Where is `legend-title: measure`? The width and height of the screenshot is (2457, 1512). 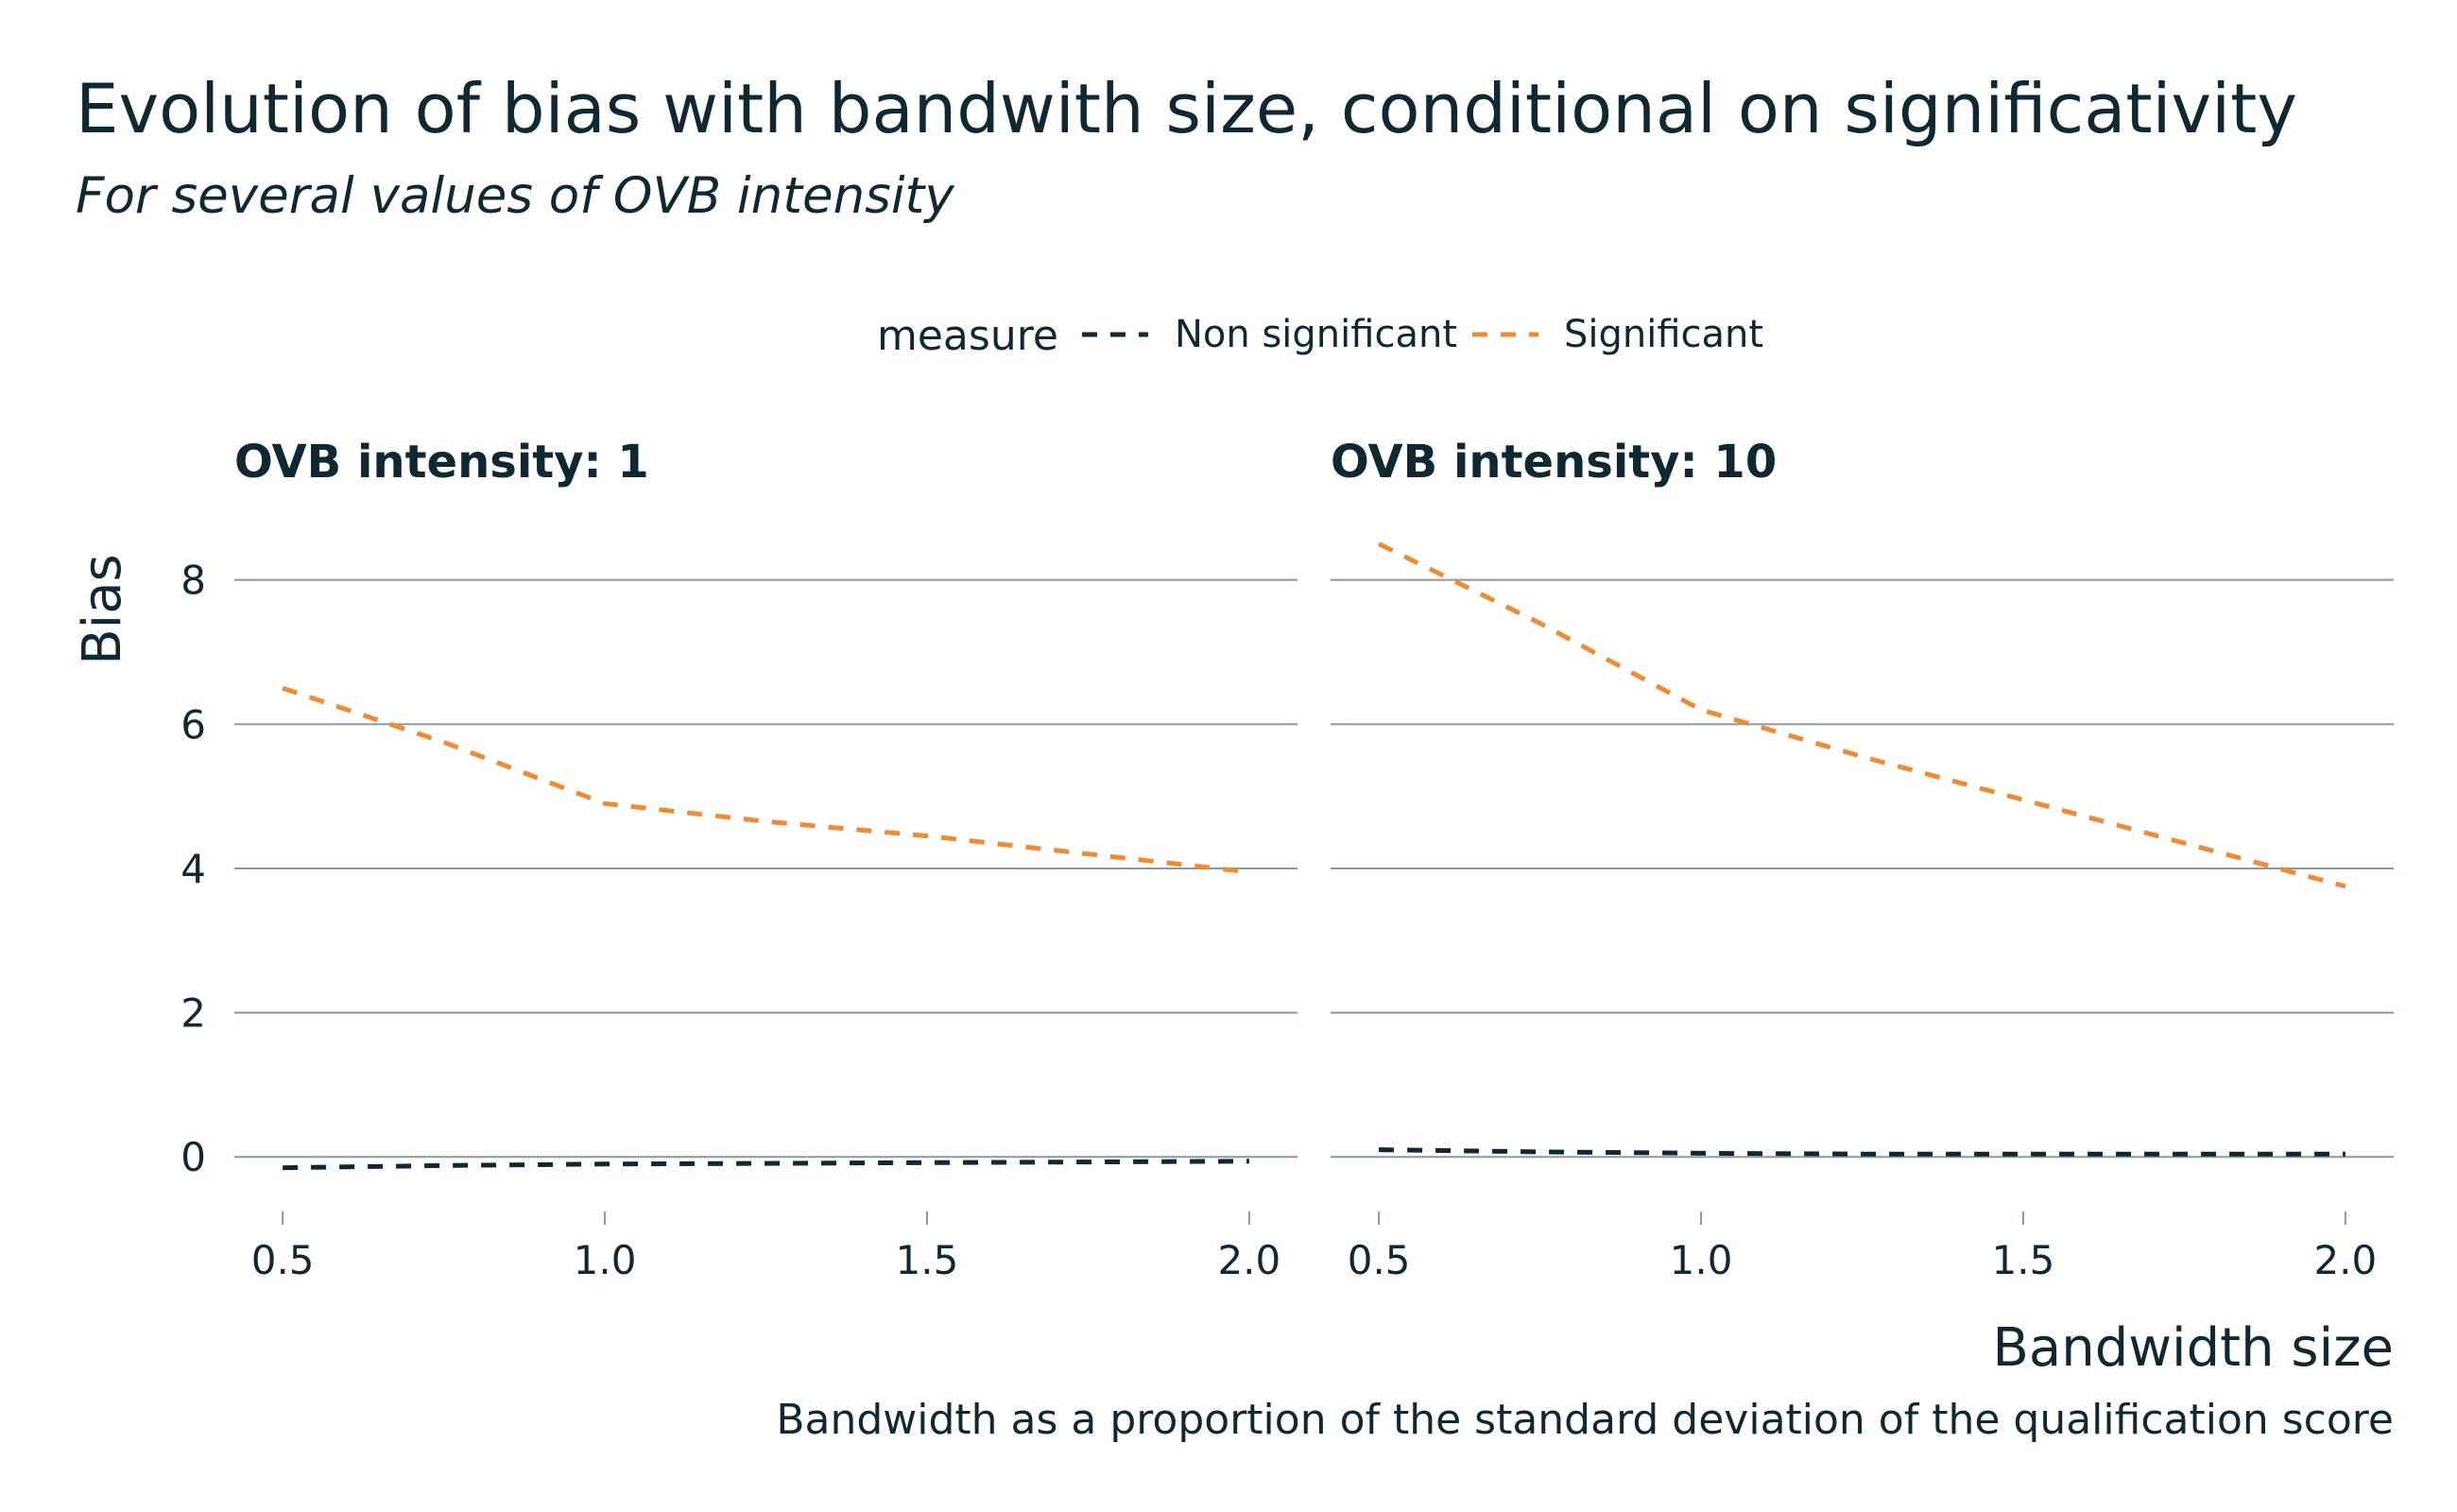
legend-title: measure is located at coordinates (967, 336).